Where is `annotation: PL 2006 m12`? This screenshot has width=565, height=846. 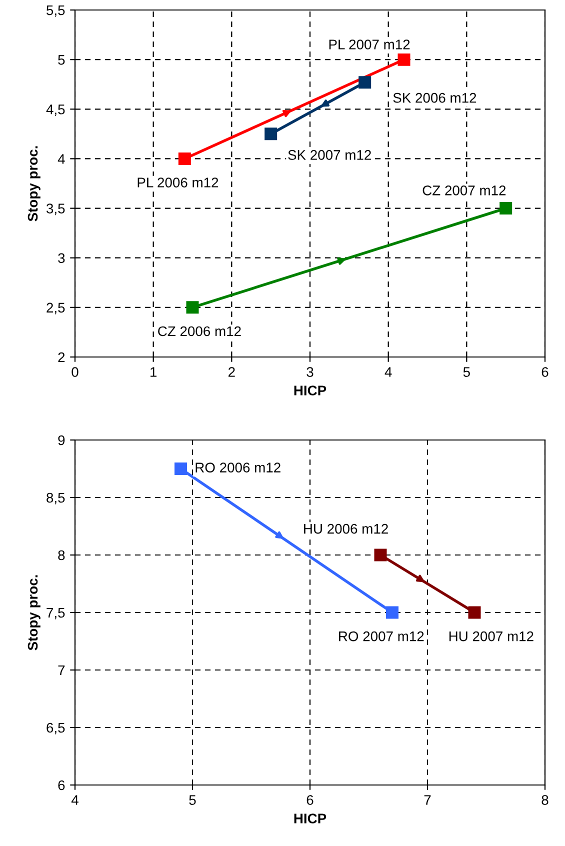
annotation: PL 2006 m12 is located at coordinates (178, 183).